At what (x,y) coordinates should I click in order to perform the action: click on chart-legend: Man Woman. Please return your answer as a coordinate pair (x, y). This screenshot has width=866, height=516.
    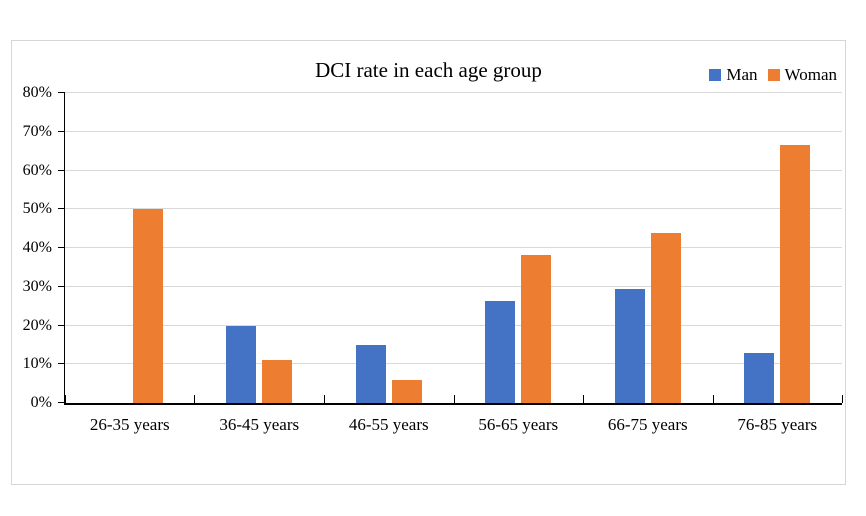
    Looking at the image, I should click on (773, 75).